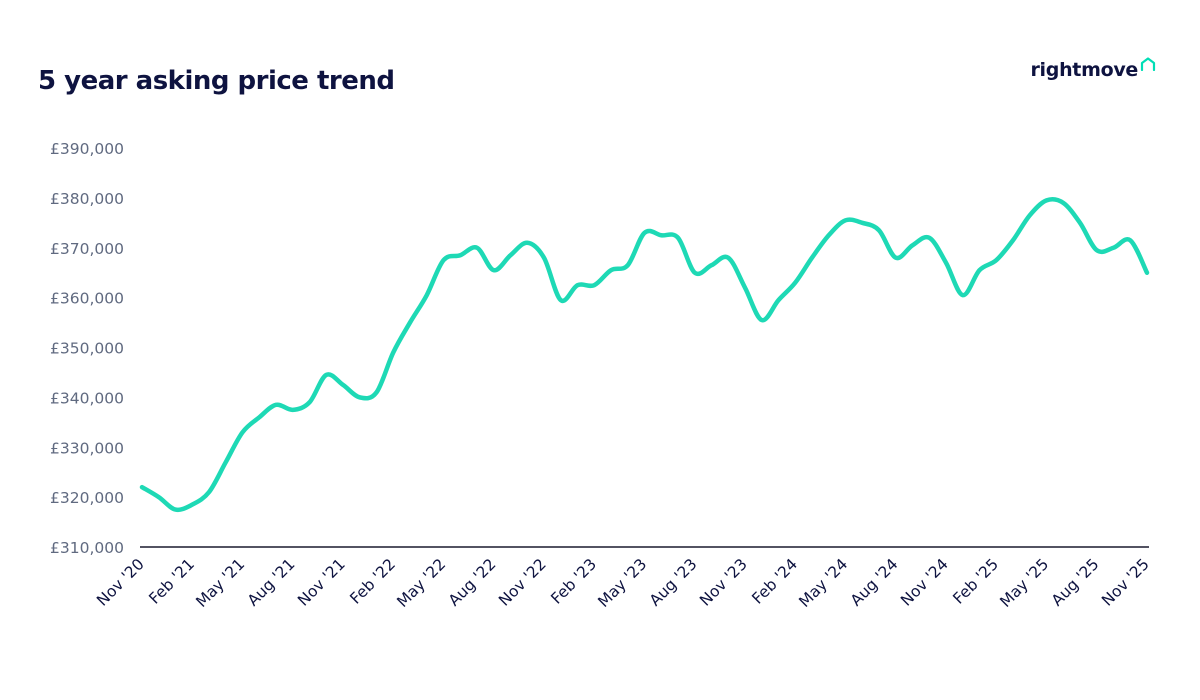 This screenshot has width=1200, height=700. I want to click on x-tick-label: Aug '23, so click(673, 582).